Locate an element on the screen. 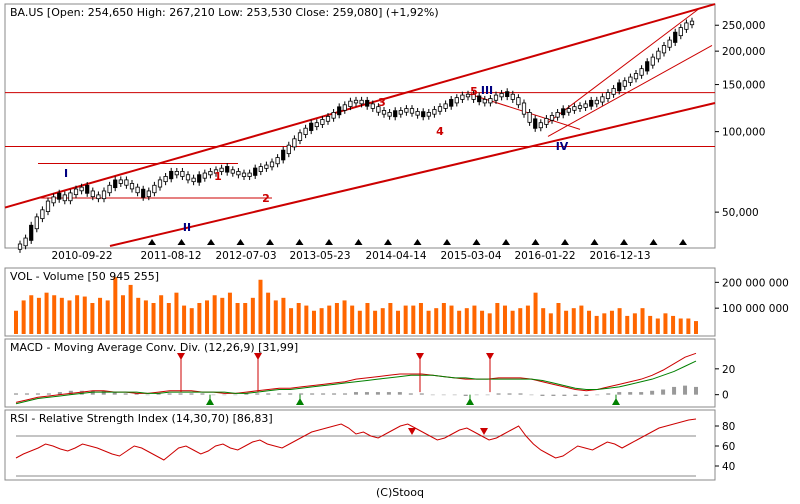  price-ytick-label: 150,000 is located at coordinates (743, 86).